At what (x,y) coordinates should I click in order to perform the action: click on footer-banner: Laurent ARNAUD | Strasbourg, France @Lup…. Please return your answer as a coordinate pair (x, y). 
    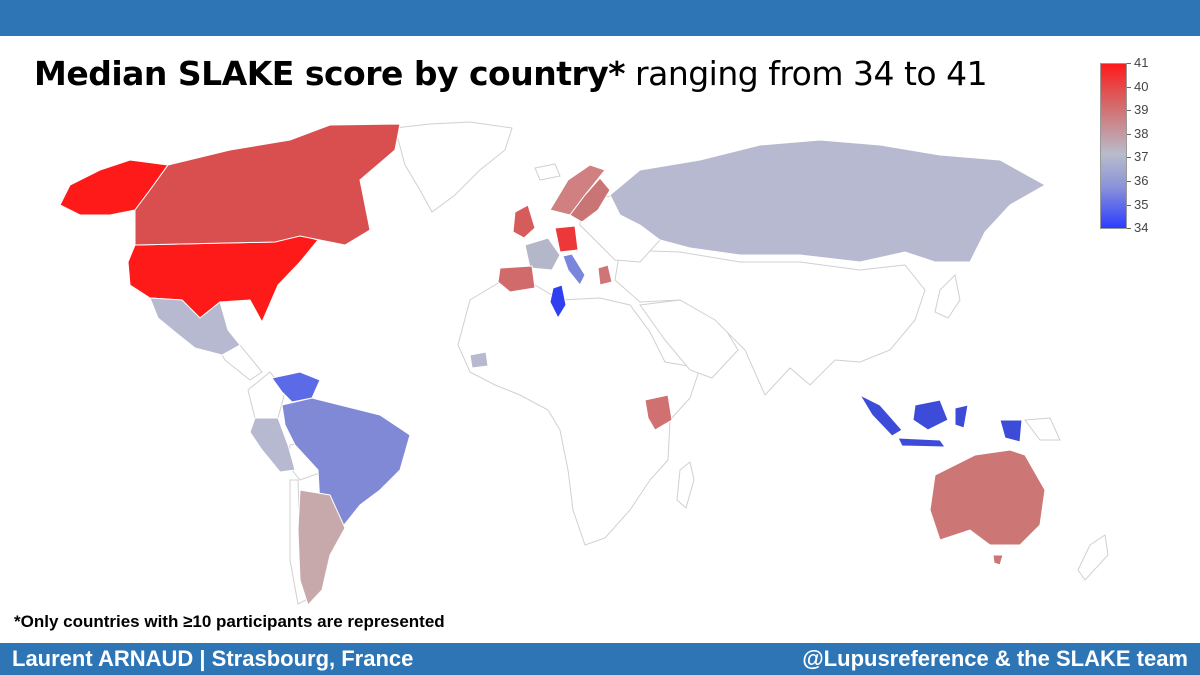
    Looking at the image, I should click on (600, 659).